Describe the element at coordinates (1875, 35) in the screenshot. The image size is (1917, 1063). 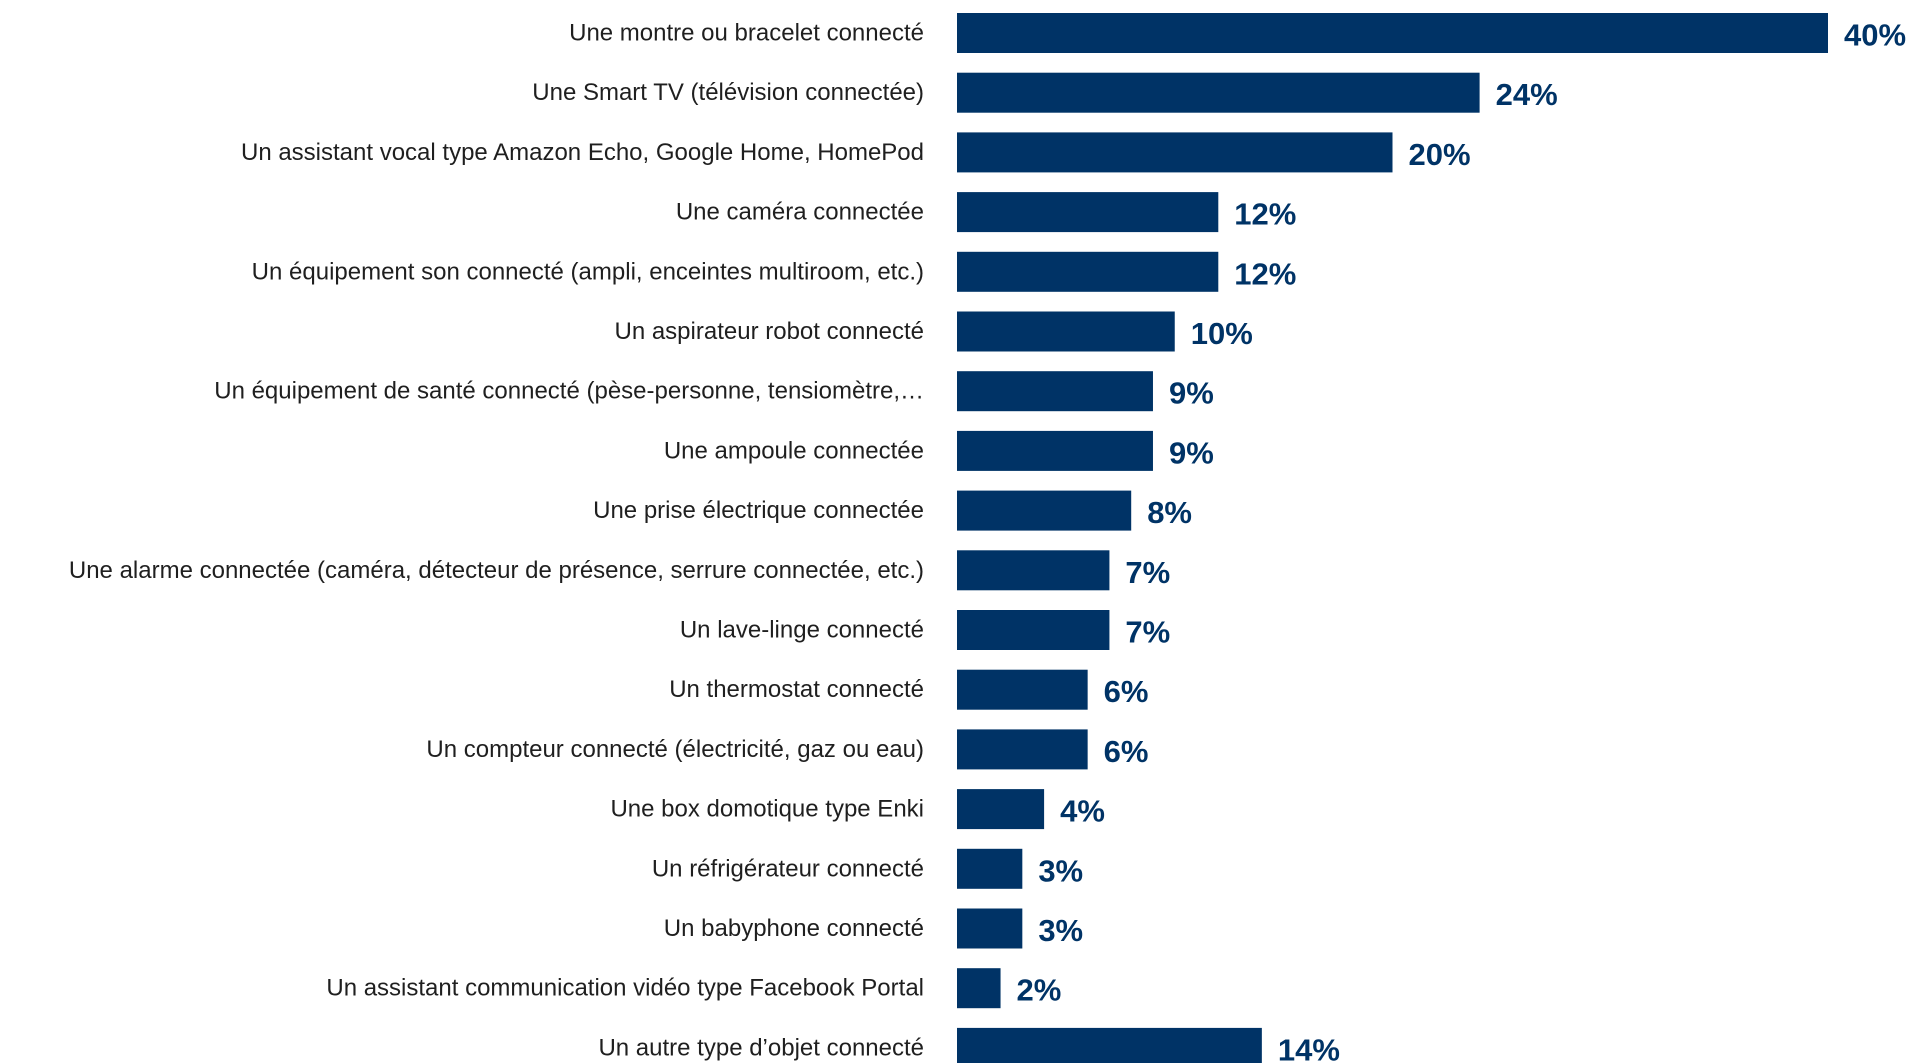
I see `value-label: 40%` at that location.